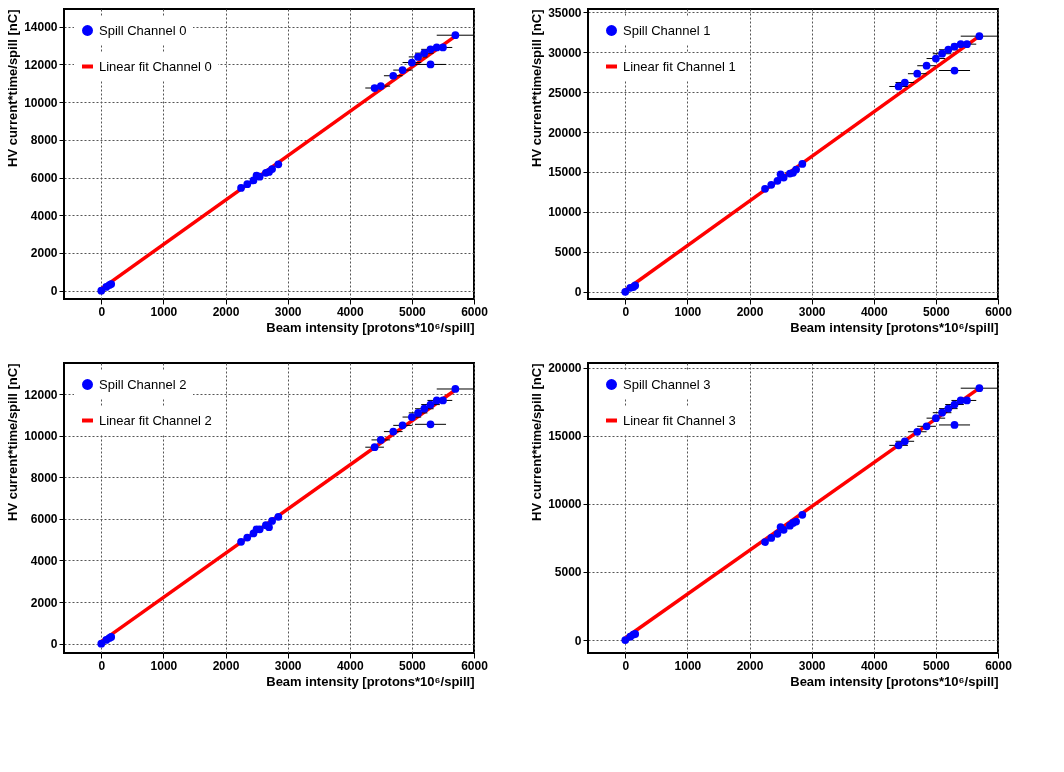  Describe the element at coordinates (155, 420) in the screenshot. I see `legend-label: Linear fit Channel 2` at that location.